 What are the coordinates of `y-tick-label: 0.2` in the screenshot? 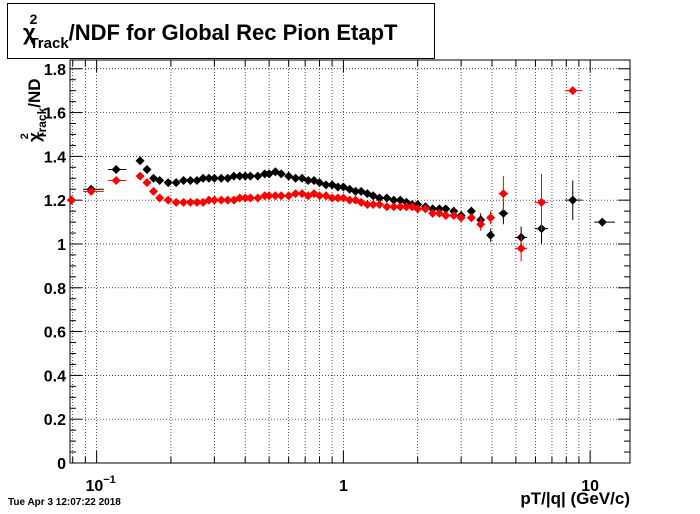 It's located at (55, 420).